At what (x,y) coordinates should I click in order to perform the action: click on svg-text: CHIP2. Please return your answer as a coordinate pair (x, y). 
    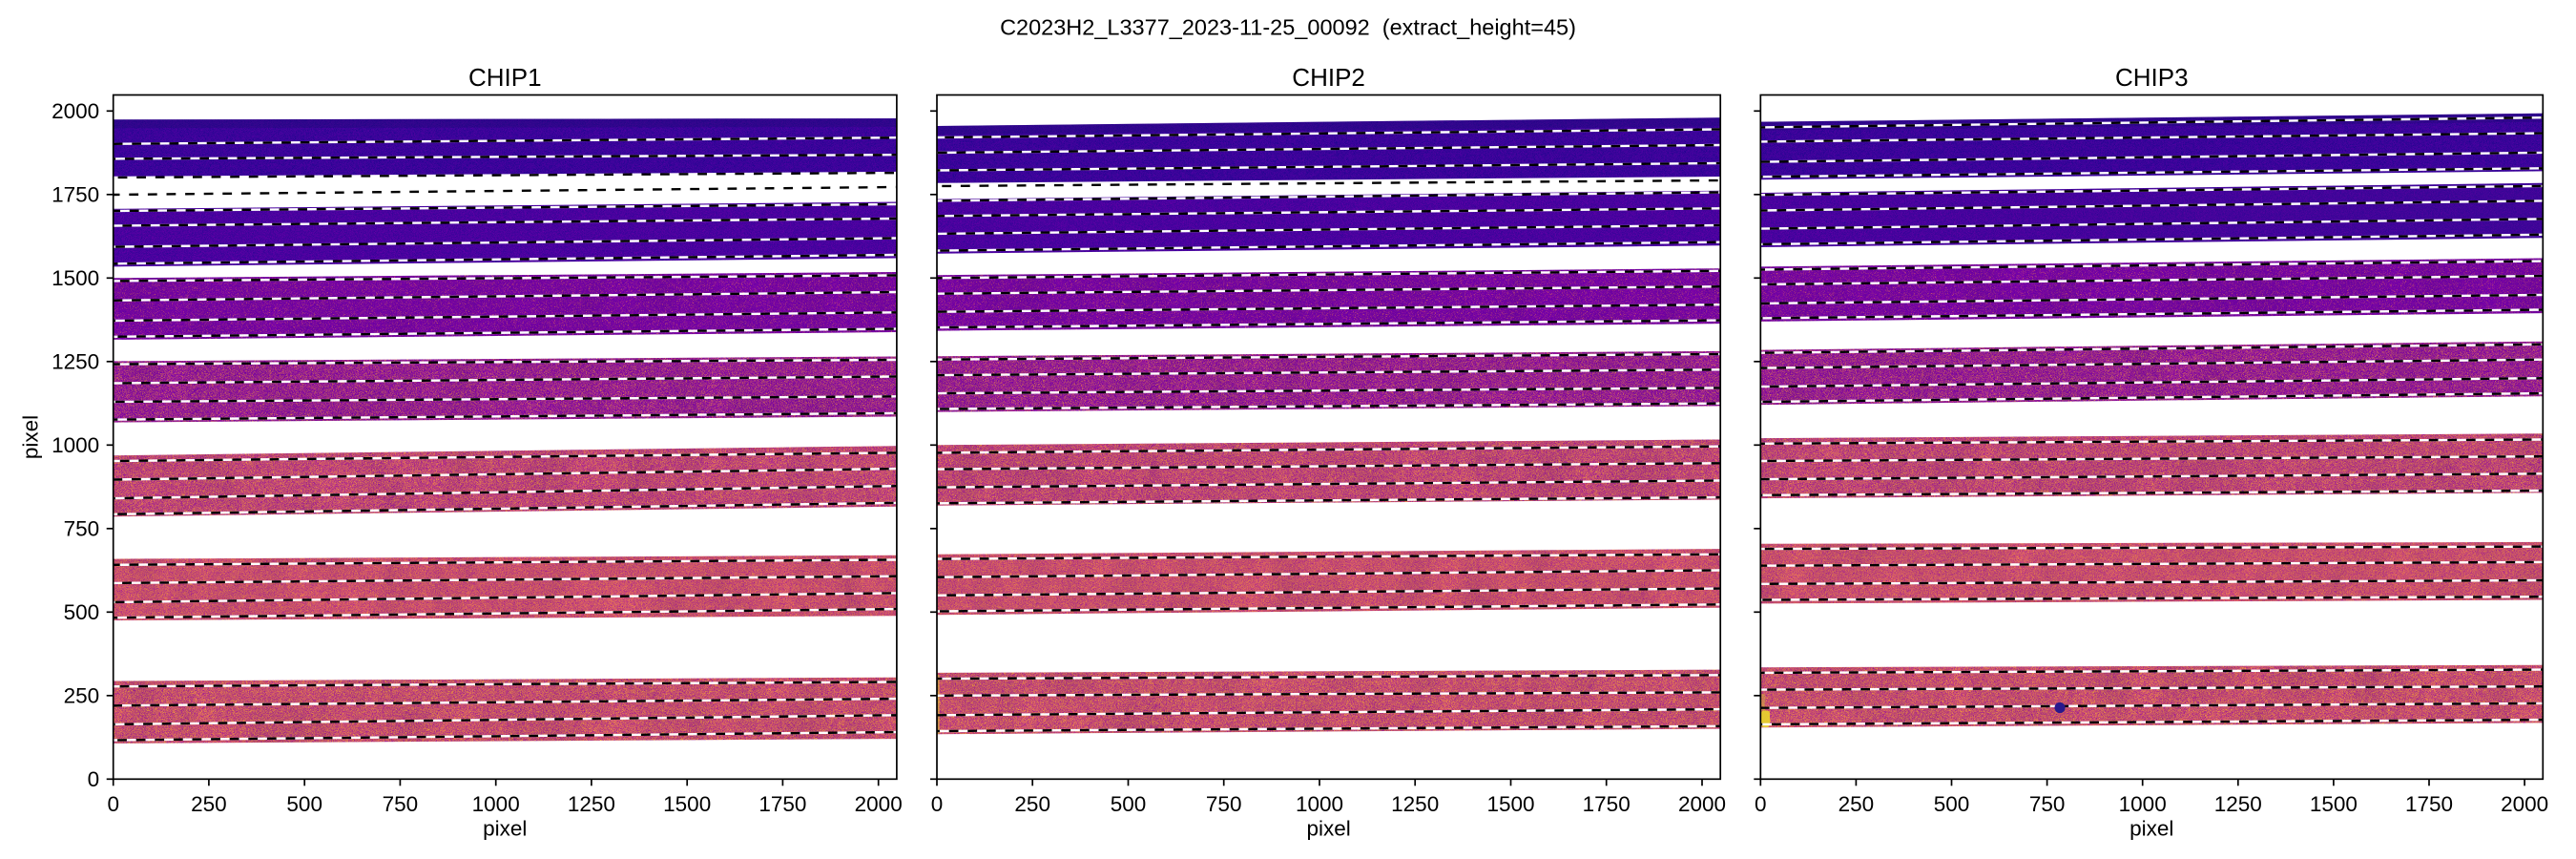
    Looking at the image, I should click on (1328, 77).